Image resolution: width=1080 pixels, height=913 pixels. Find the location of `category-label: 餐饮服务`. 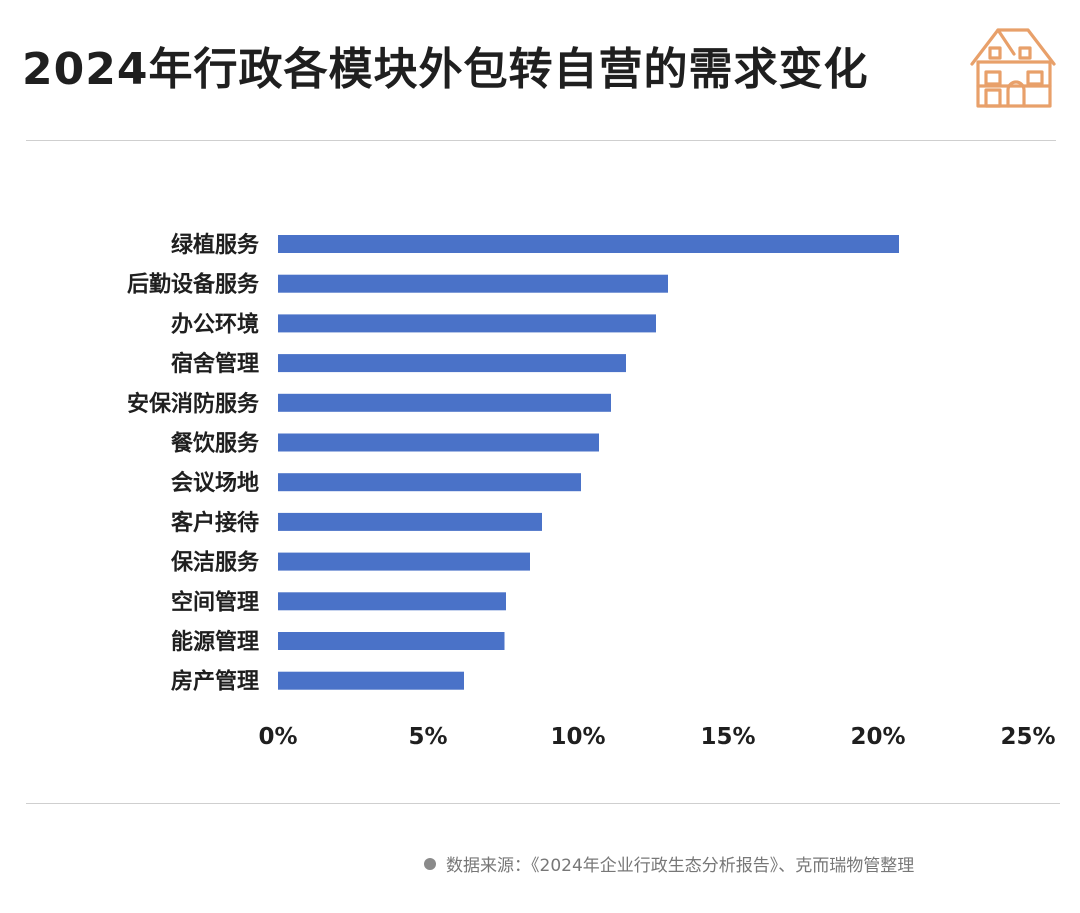

category-label: 餐饮服务 is located at coordinates (215, 444).